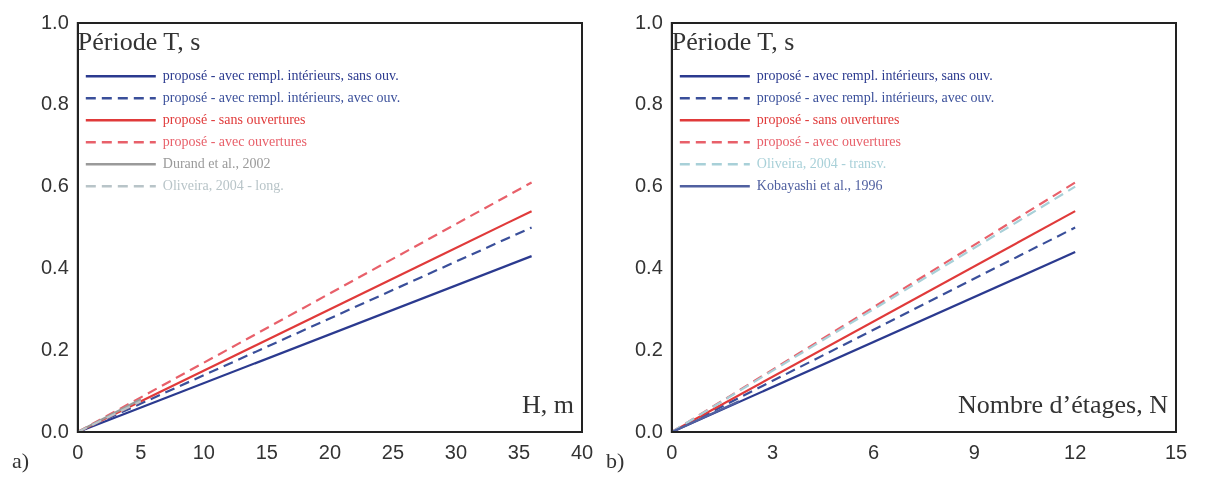  Describe the element at coordinates (519, 451) in the screenshot. I see `x-tick-label: 35` at that location.